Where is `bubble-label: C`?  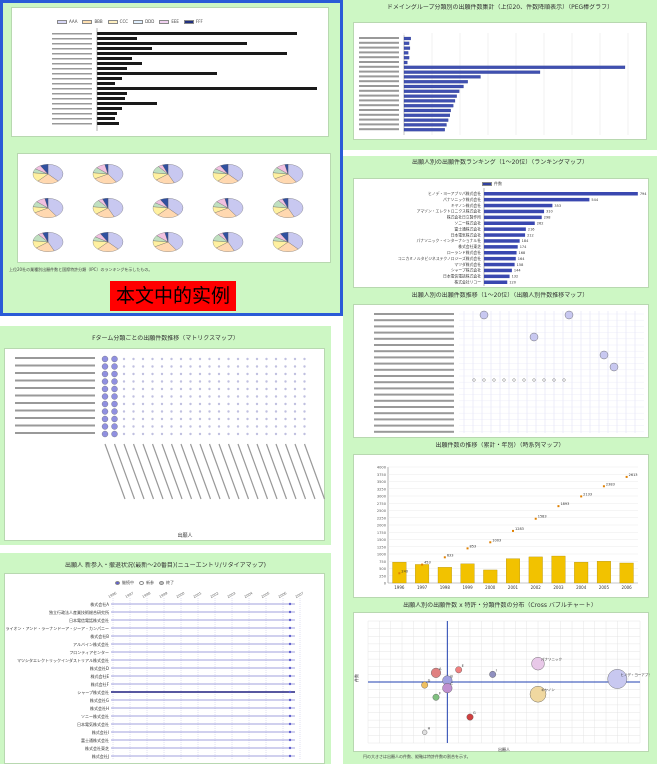
bubble-label: C is located at coordinates (451, 684).